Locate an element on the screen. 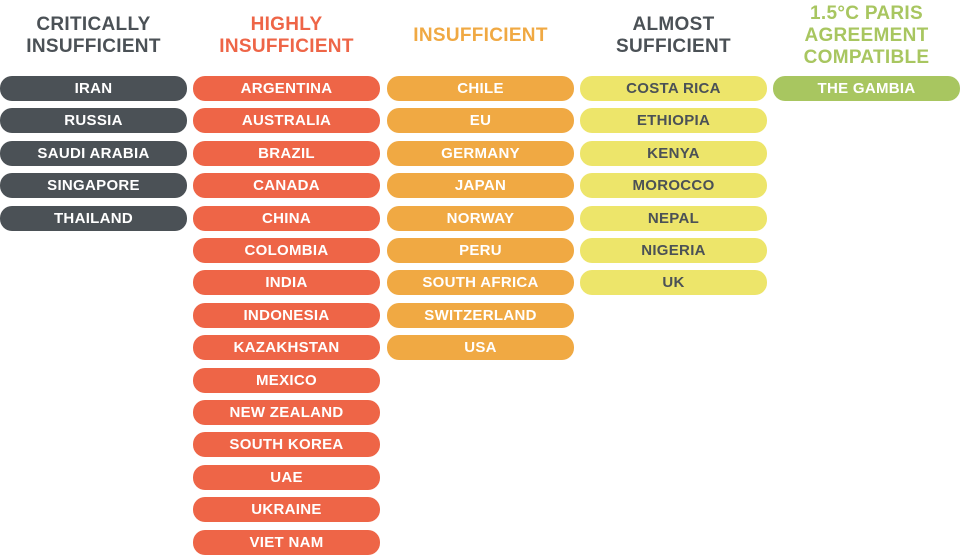  country-pill: INDIA is located at coordinates (286, 283).